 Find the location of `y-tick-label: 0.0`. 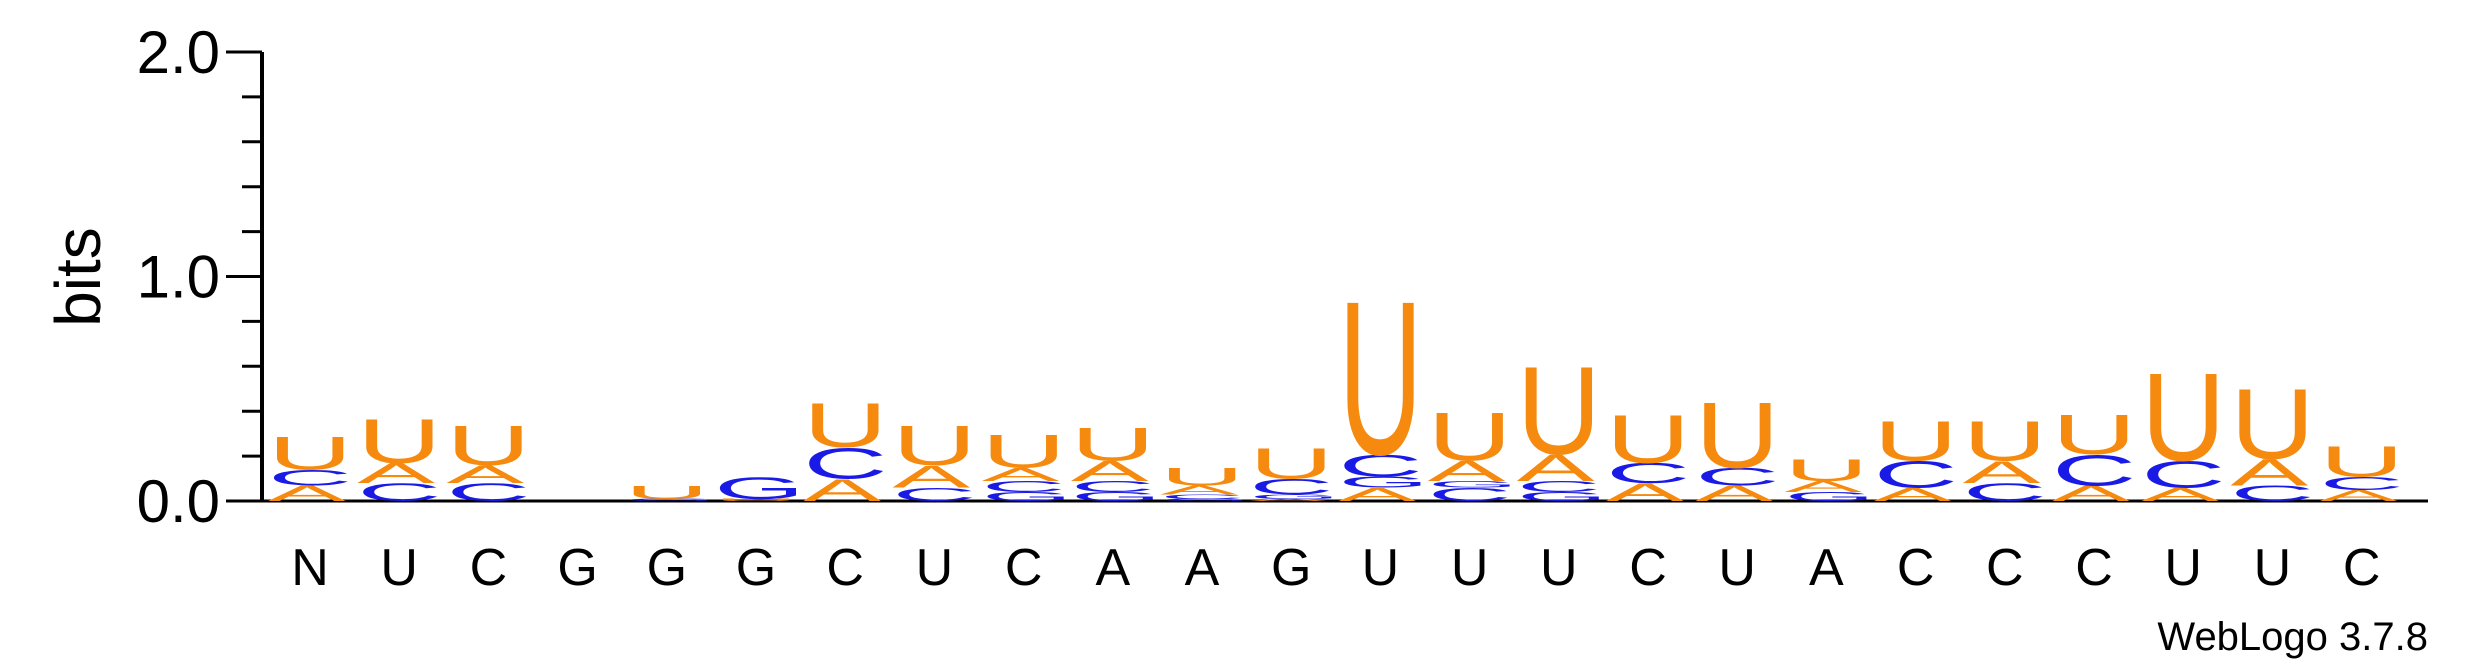

y-tick-label: 0.0 is located at coordinates (178, 501).